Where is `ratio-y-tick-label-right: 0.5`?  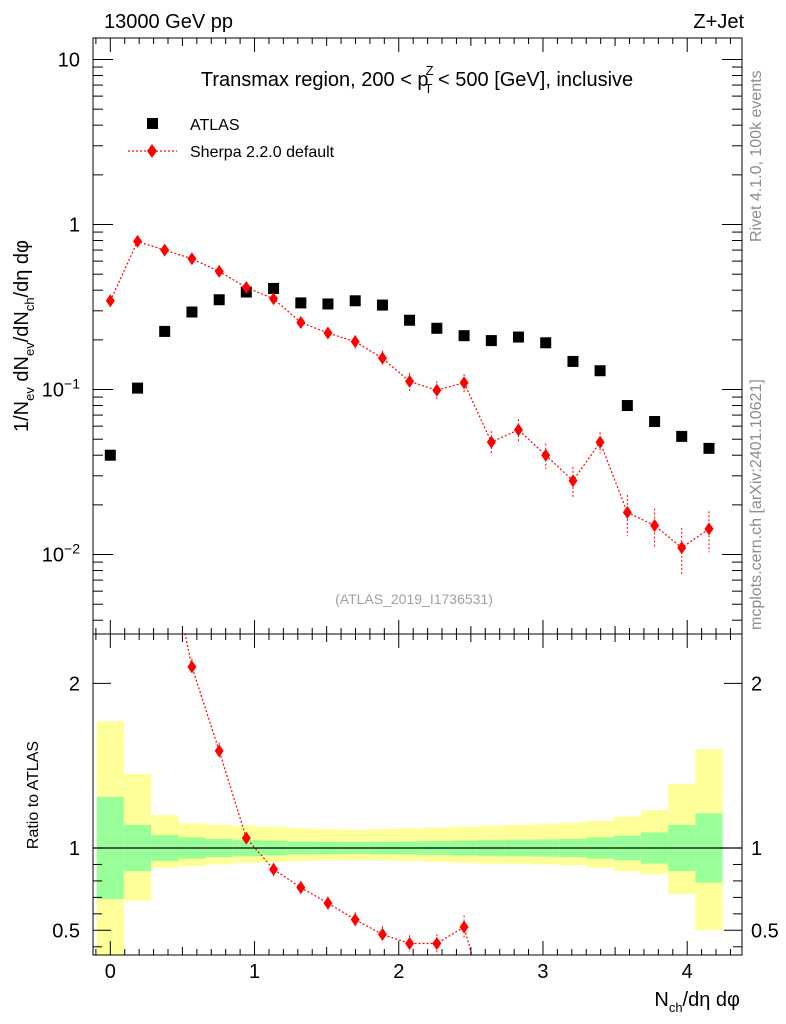
ratio-y-tick-label-right: 0.5 is located at coordinates (765, 931).